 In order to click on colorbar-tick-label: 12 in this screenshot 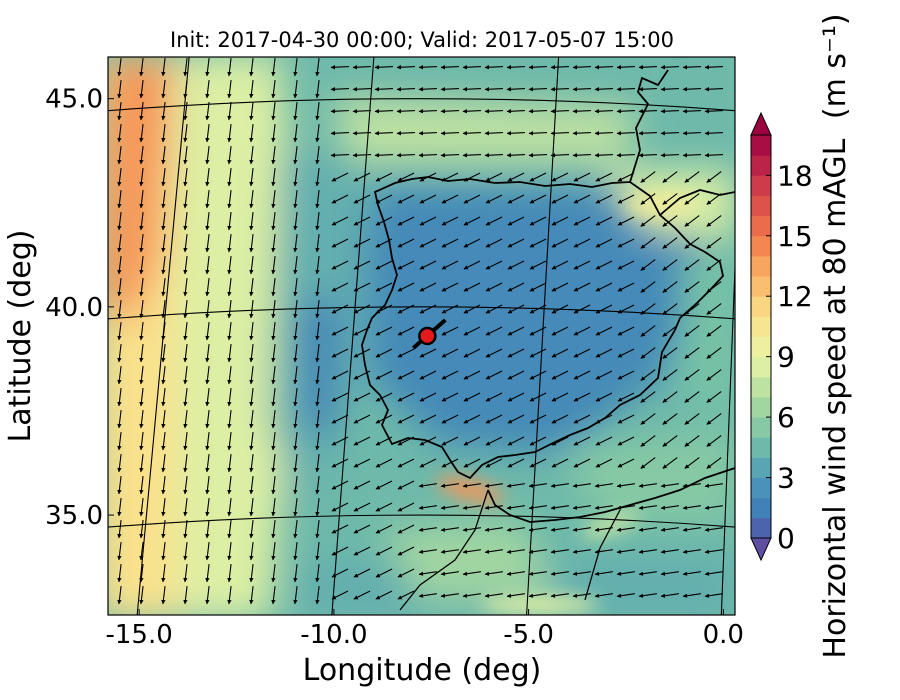, I will do `click(795, 296)`.